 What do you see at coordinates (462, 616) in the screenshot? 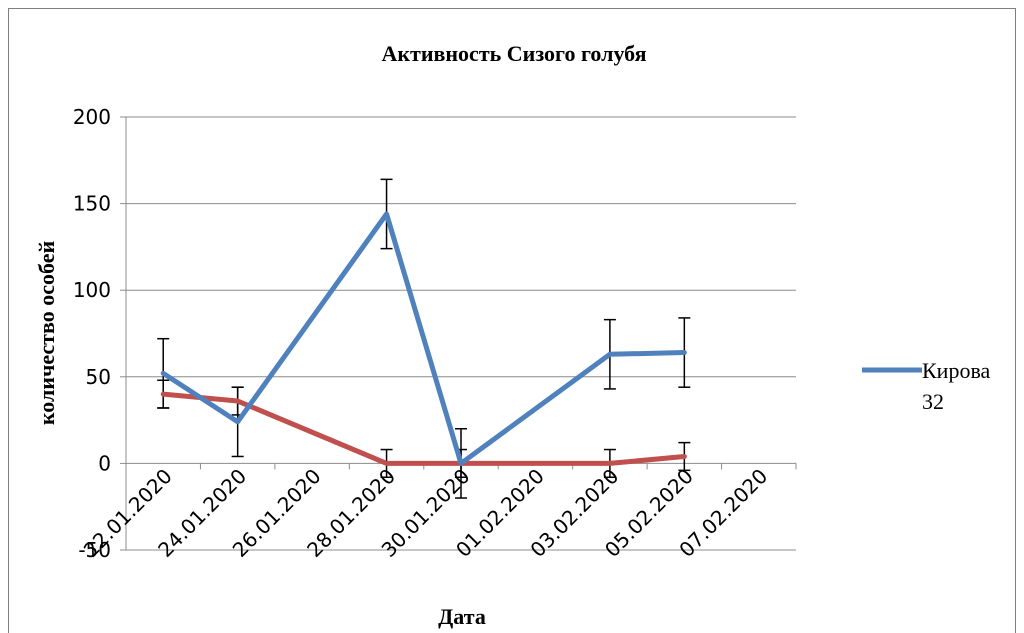
I see `x-axis-title: Дата` at bounding box center [462, 616].